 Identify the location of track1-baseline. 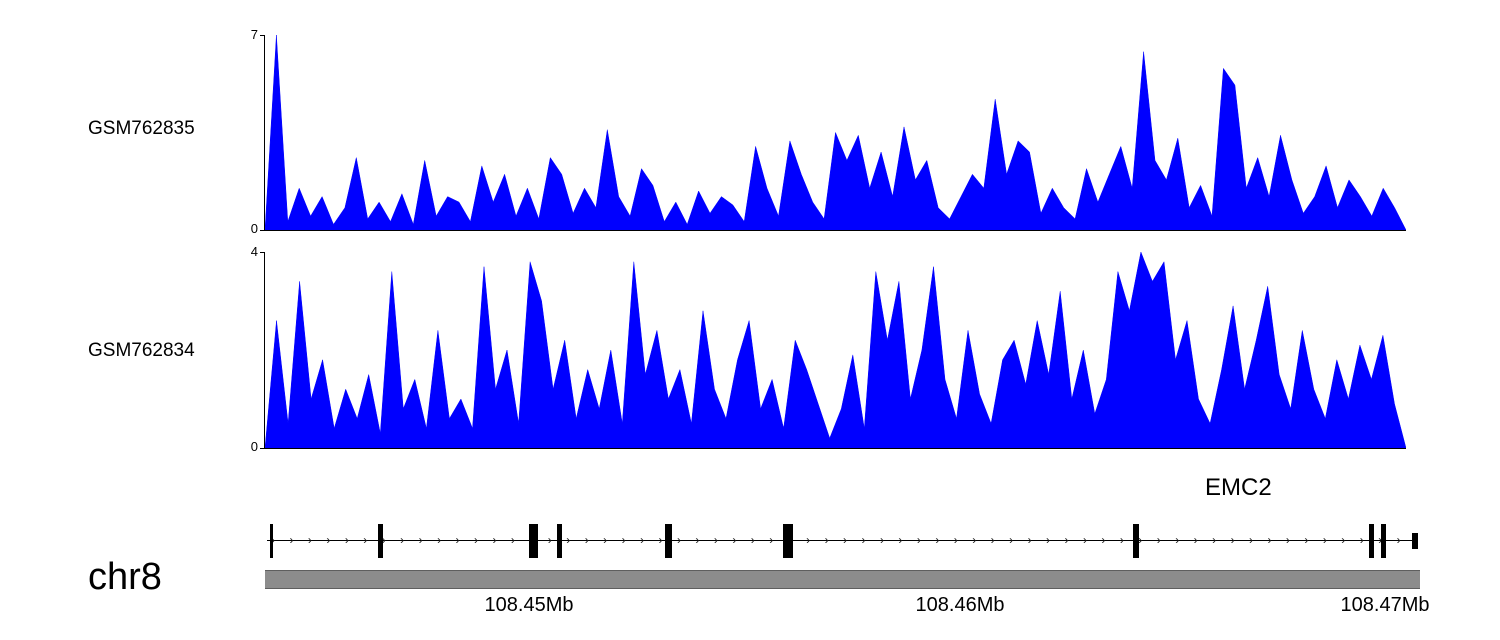
(835, 230).